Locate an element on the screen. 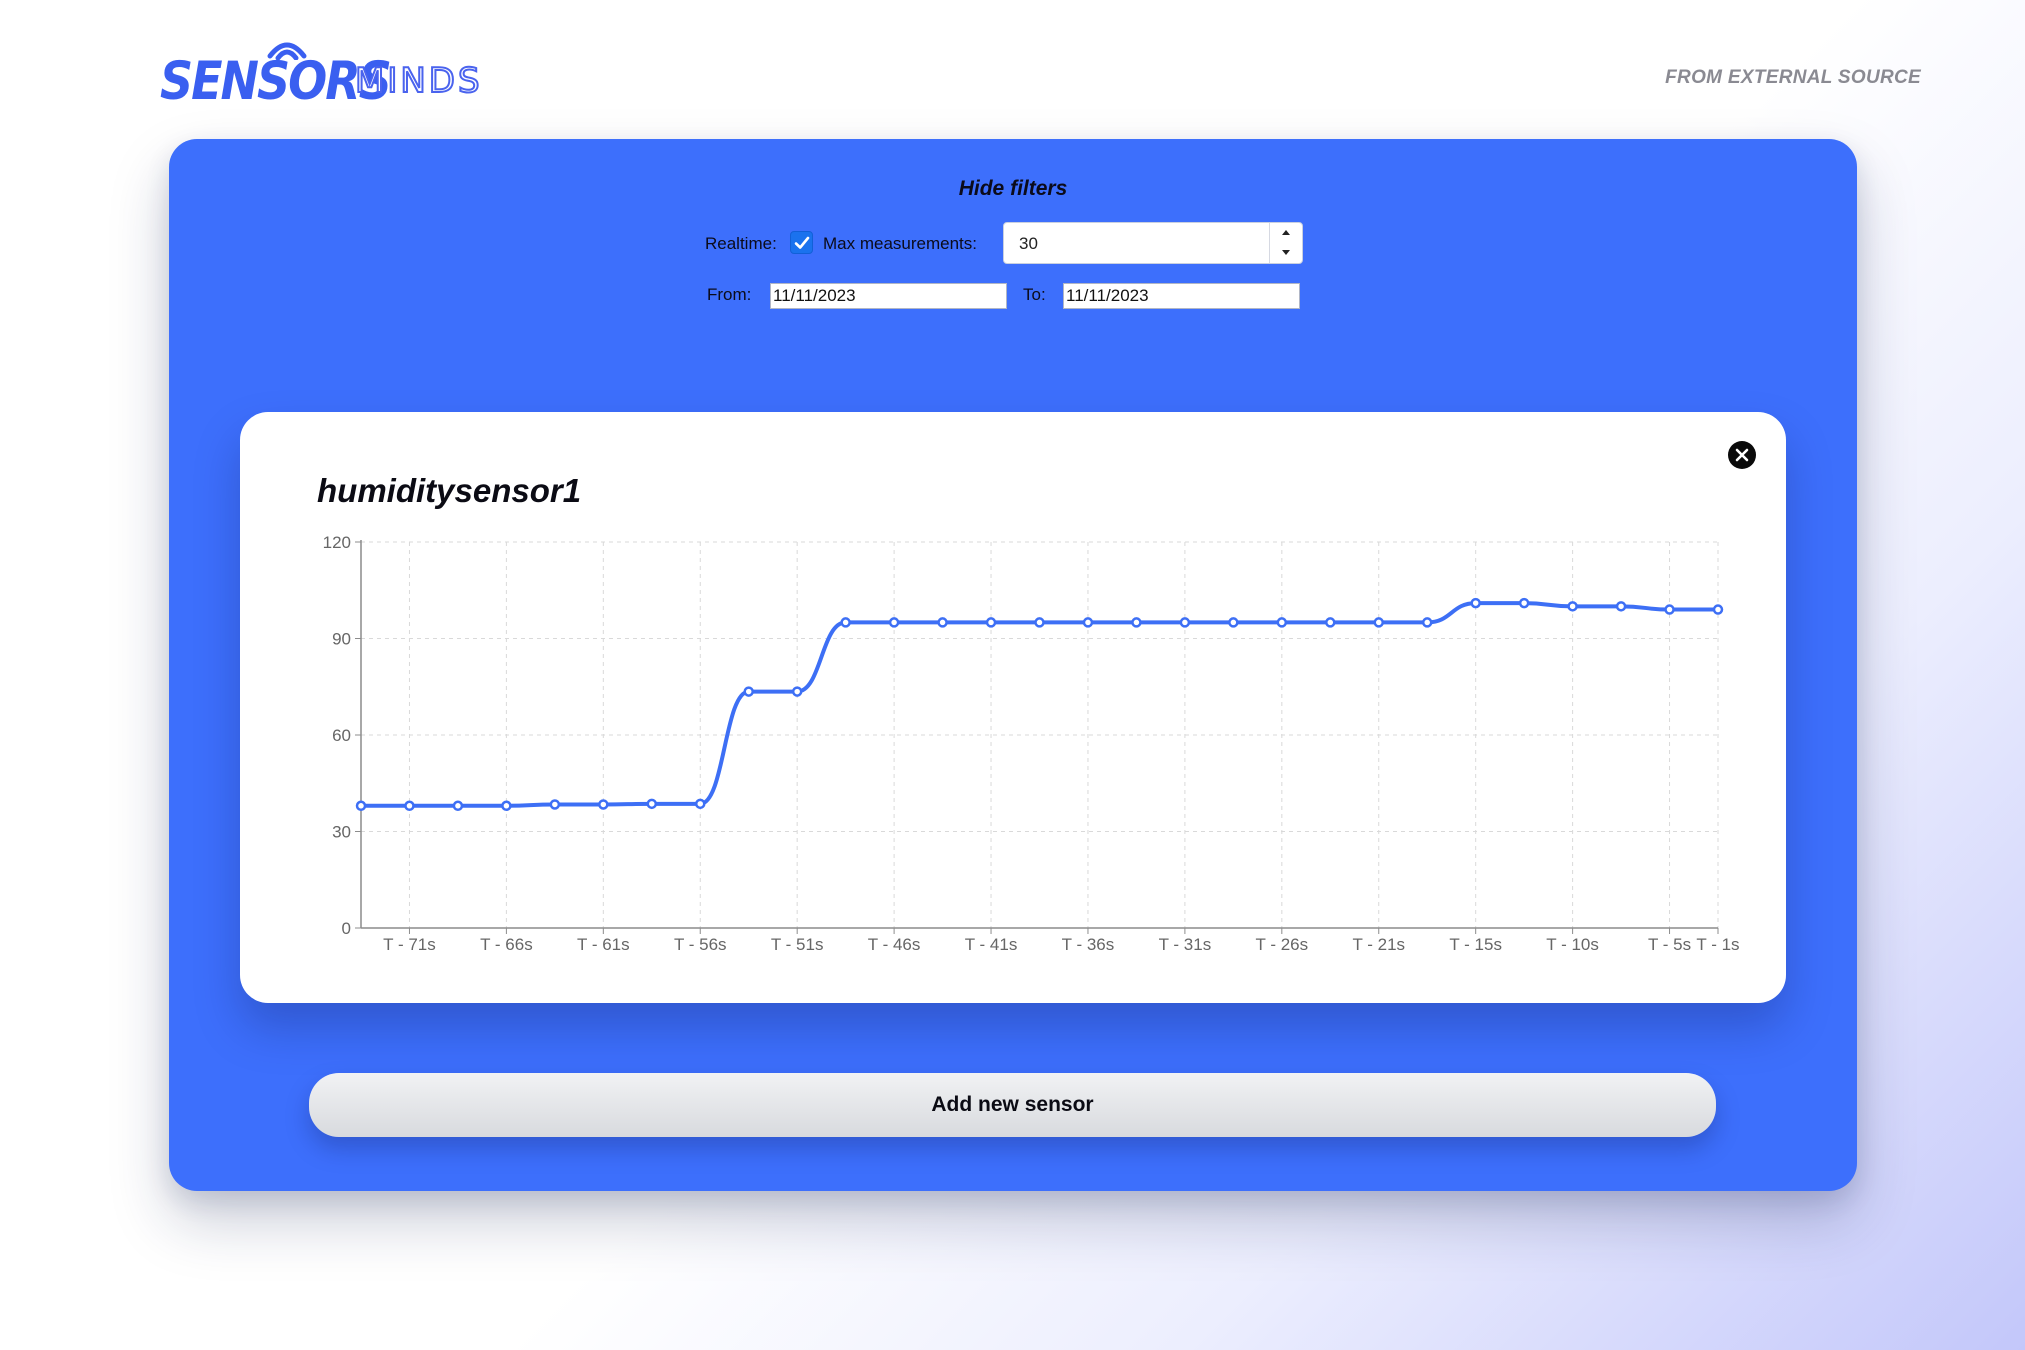 The height and width of the screenshot is (1350, 2025). x-tick-label: T - 21s is located at coordinates (1378, 944).